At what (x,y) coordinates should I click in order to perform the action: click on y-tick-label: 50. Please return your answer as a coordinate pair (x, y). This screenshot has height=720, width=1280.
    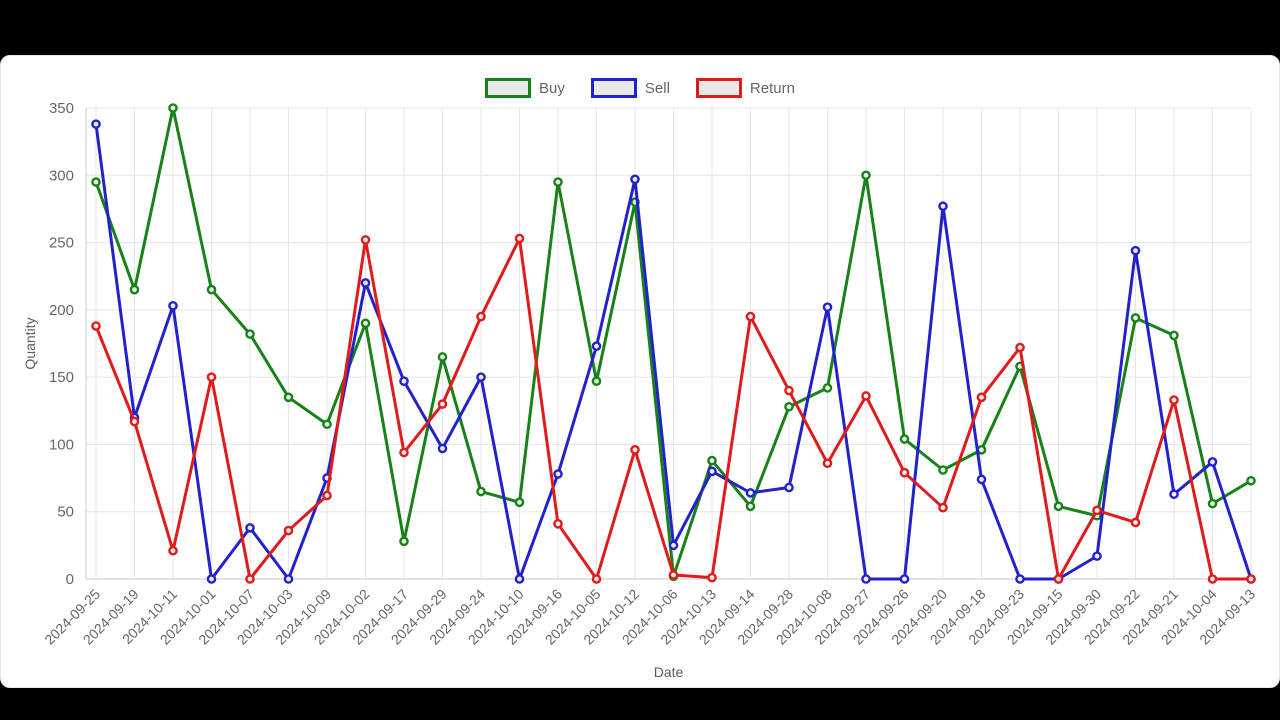
    Looking at the image, I should click on (65, 512).